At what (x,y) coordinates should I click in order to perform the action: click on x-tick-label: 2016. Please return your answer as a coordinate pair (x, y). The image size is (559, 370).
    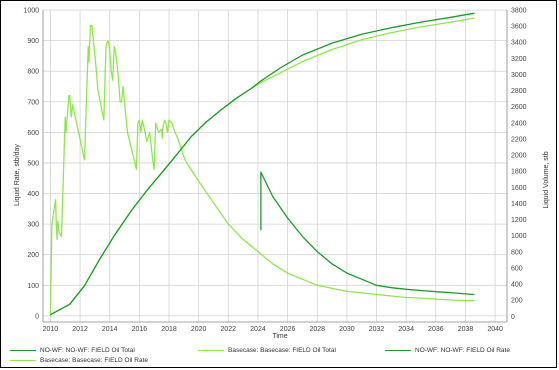
    Looking at the image, I should click on (140, 329).